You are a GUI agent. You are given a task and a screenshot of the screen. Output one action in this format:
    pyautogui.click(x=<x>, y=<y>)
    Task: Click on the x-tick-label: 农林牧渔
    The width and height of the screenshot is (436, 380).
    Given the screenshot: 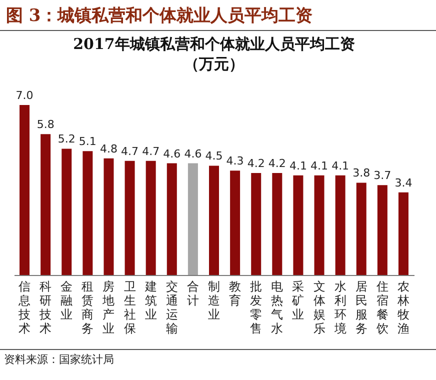 What is the action you would take?
    pyautogui.click(x=403, y=308)
    